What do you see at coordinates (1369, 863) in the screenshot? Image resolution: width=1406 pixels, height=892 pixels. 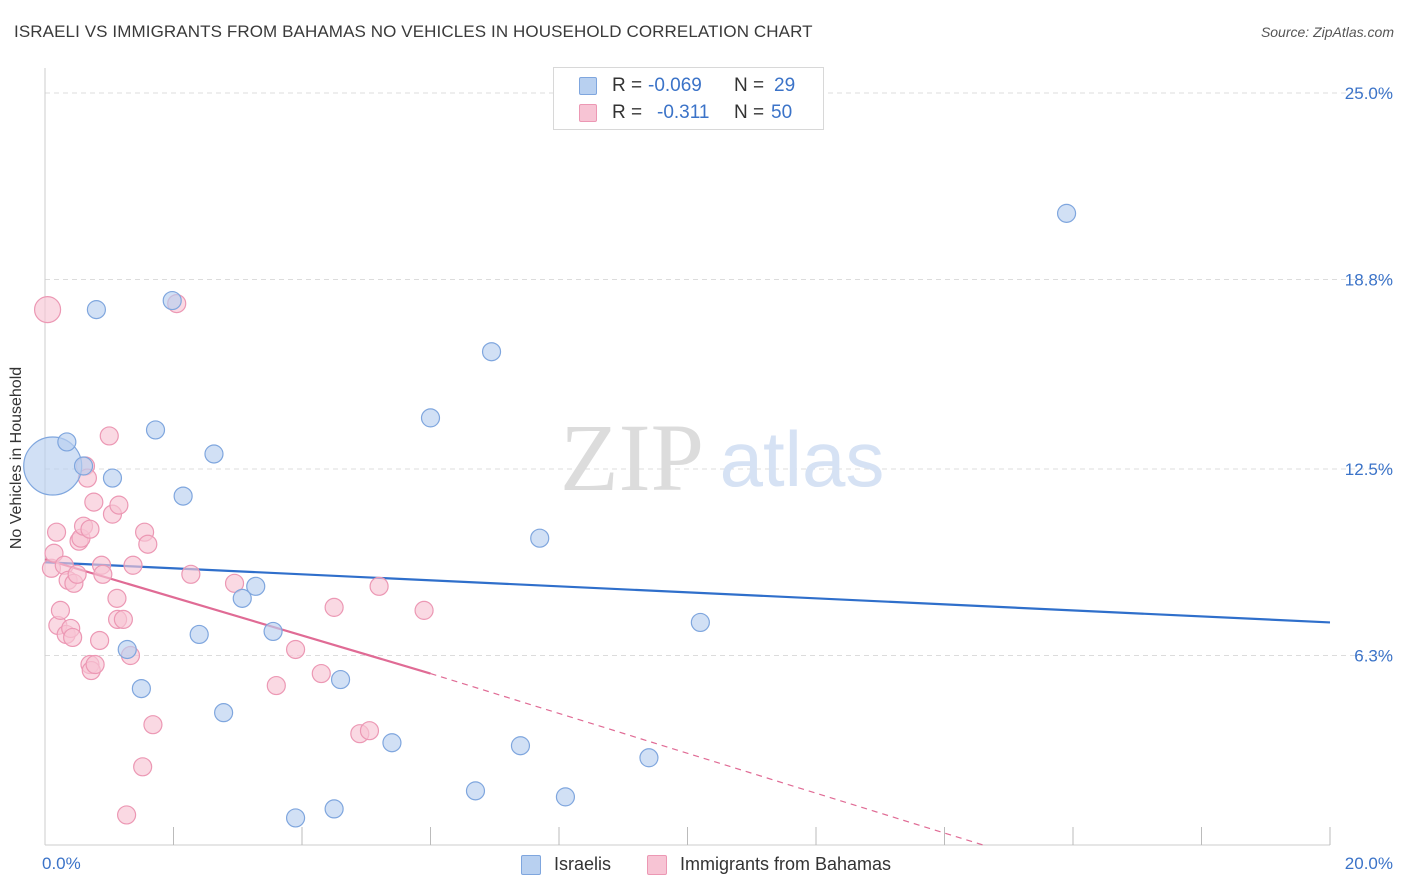 I see `x-tick-label: 20.0%` at bounding box center [1369, 863].